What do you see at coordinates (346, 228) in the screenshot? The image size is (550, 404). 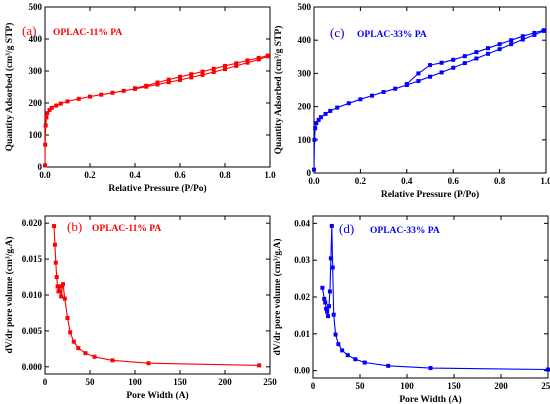 I see `panel-tag: (d)` at bounding box center [346, 228].